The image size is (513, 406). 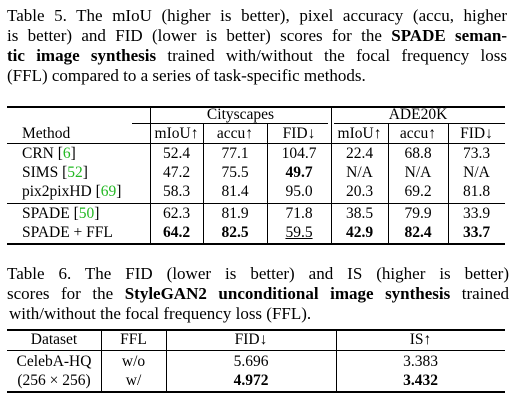 What do you see at coordinates (176, 172) in the screenshot?
I see `table-cell: 47.2` at bounding box center [176, 172].